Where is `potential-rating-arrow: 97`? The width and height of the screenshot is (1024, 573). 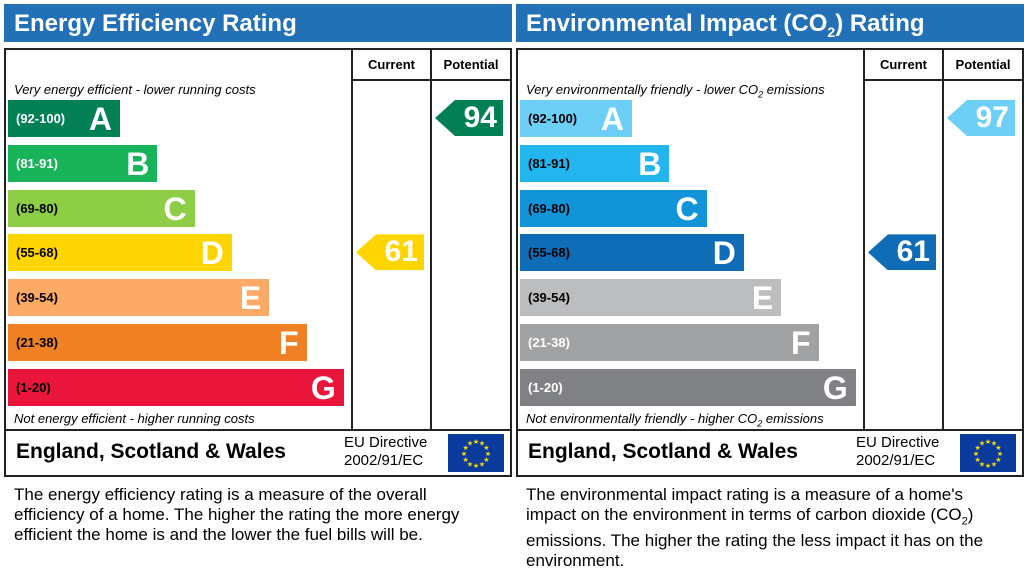
potential-rating-arrow: 97 is located at coordinates (981, 118).